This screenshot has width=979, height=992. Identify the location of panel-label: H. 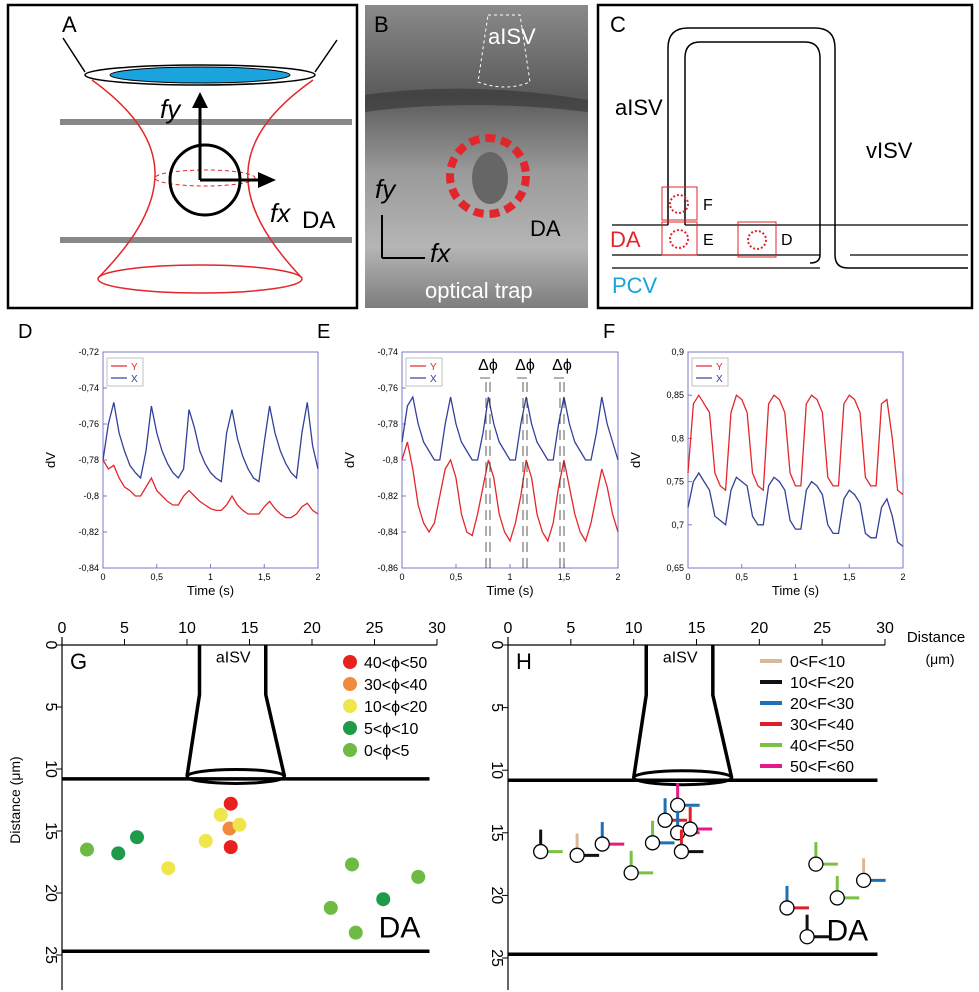
(524, 661).